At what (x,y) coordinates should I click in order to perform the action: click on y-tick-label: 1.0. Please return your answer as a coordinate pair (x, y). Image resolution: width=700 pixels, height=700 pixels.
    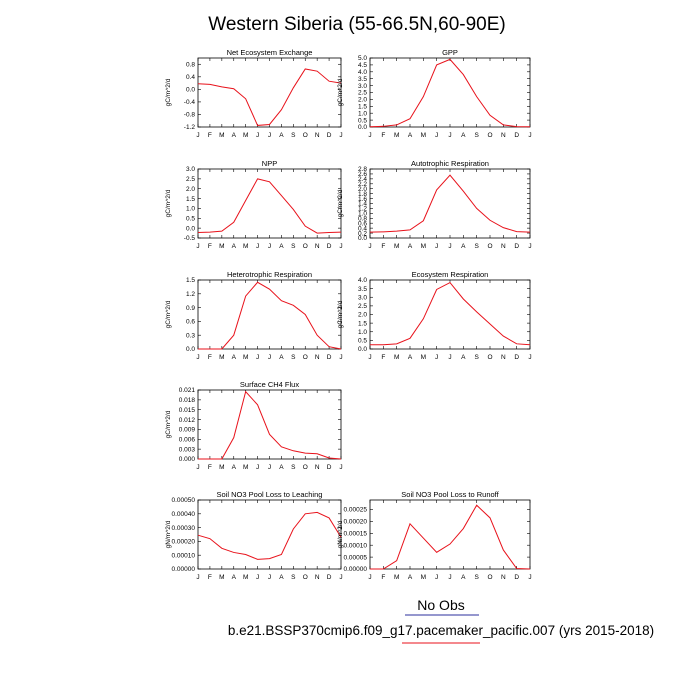
    Looking at the image, I should click on (362, 332).